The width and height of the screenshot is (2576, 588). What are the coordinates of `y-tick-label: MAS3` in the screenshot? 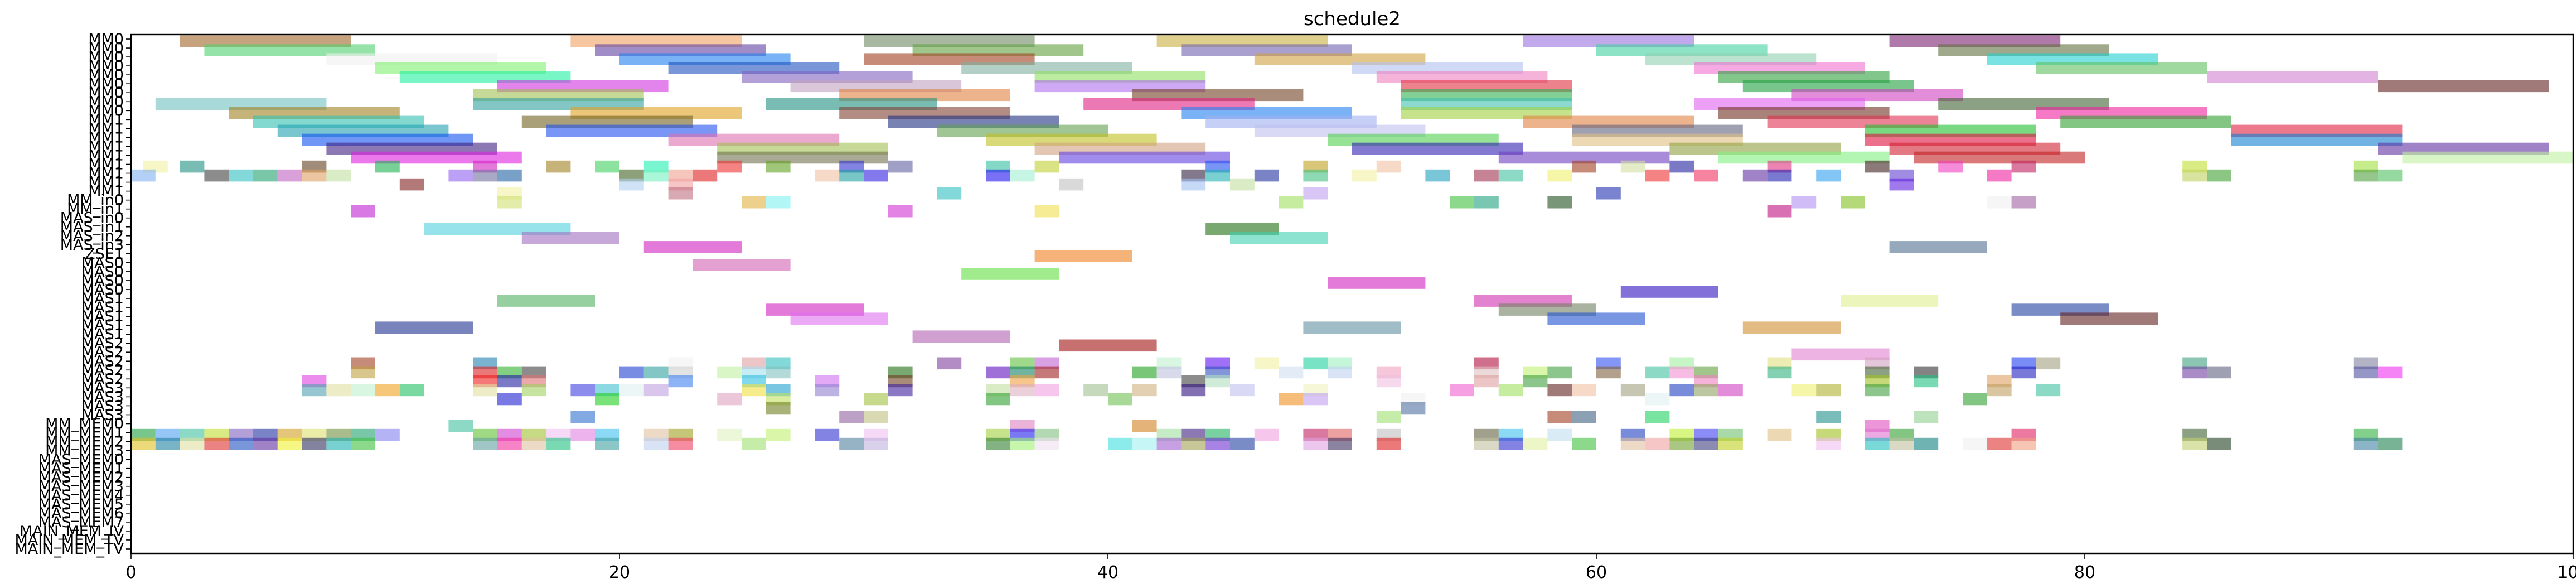 It's located at (103, 388).